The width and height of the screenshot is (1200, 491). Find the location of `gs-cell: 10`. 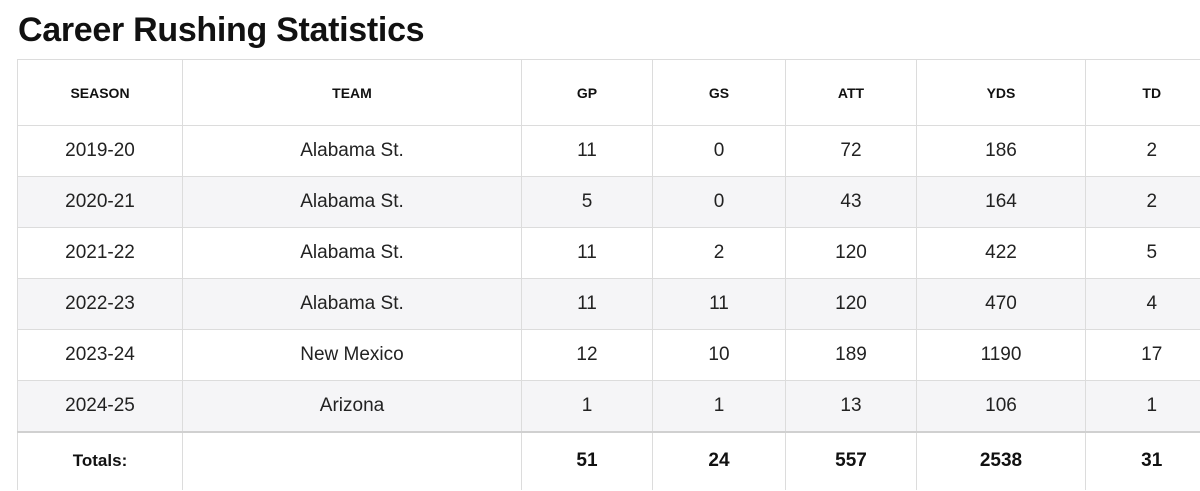

gs-cell: 10 is located at coordinates (719, 355).